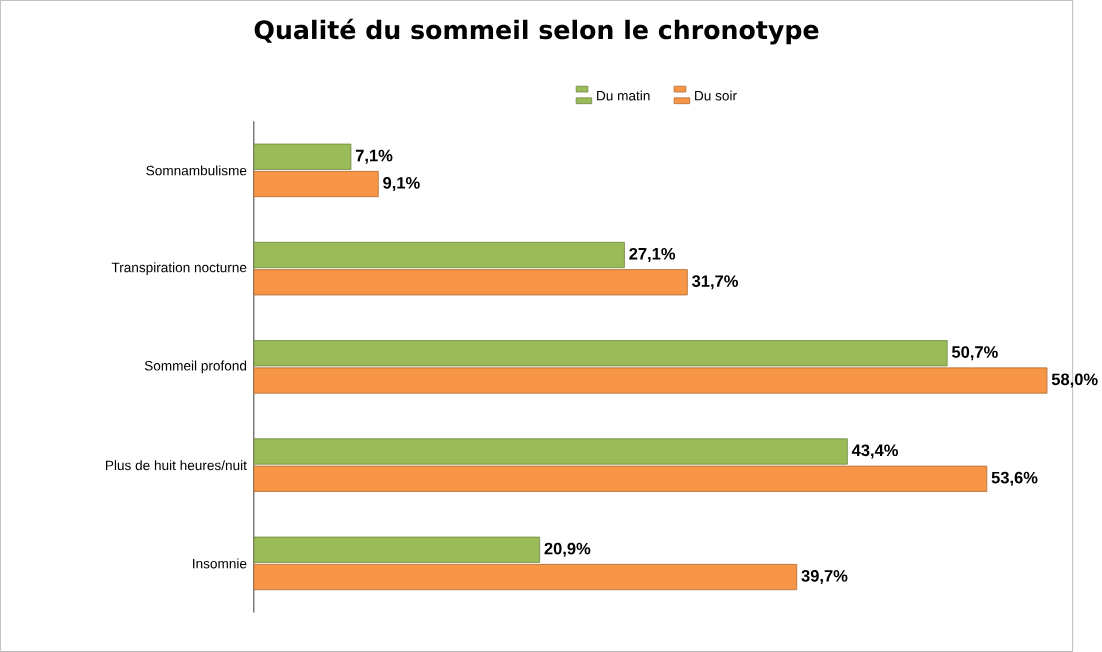 The image size is (1102, 652). I want to click on data-label: 50,7%, so click(974, 353).